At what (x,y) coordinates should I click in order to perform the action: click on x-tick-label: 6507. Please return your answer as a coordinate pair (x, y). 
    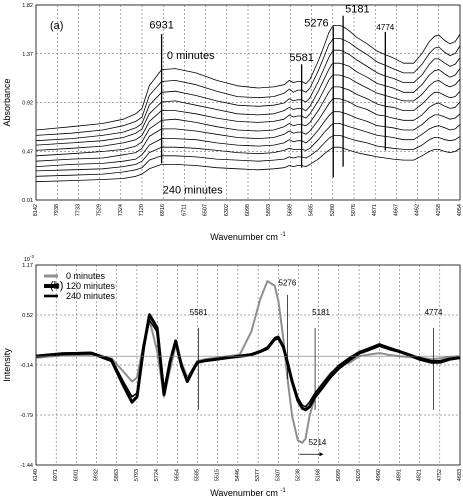
    Looking at the image, I should click on (206, 210).